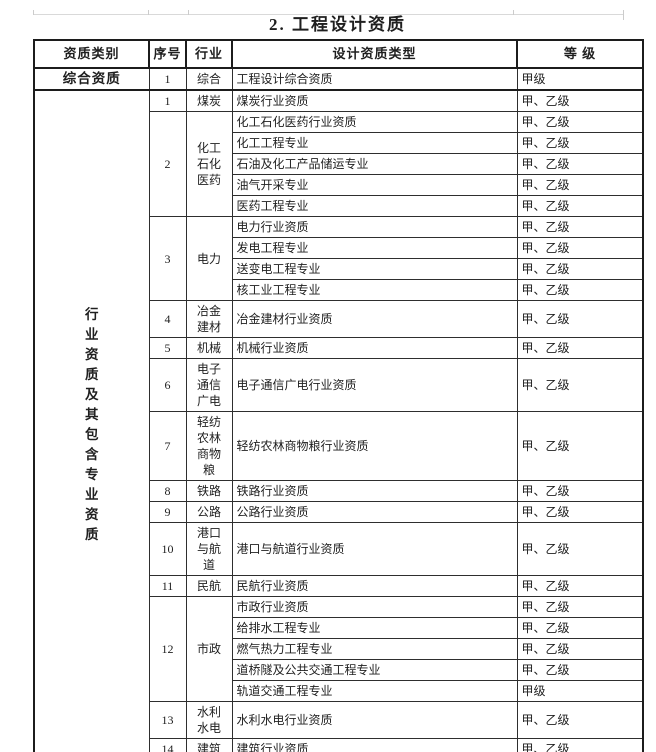  Describe the element at coordinates (92, 414) in the screenshot. I see `vertical-label-char: 其` at that location.